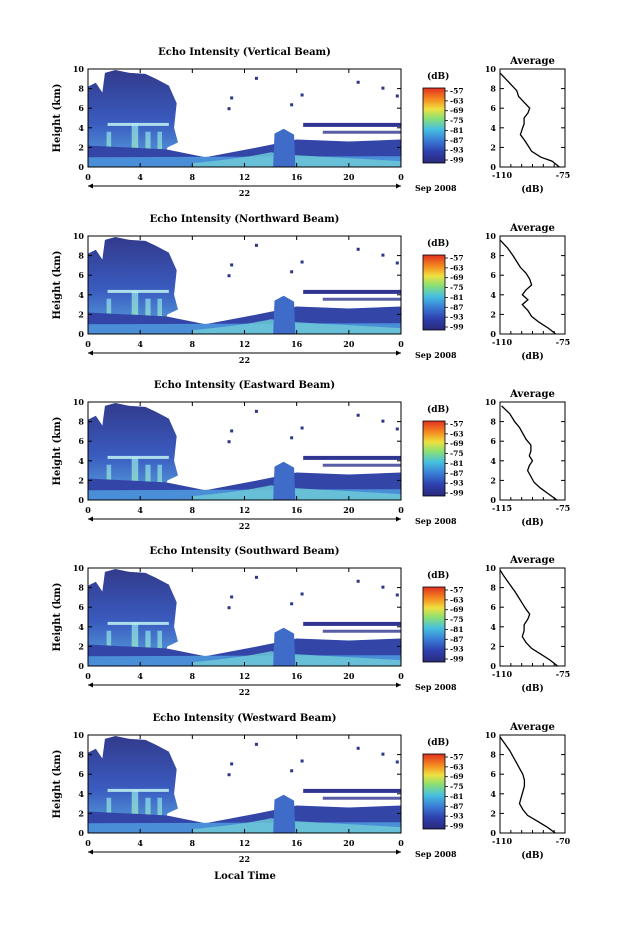  I want to click on average-profile: Average 0 2 4 6 8 10 -115 -75 (dB), so click(527, 458).